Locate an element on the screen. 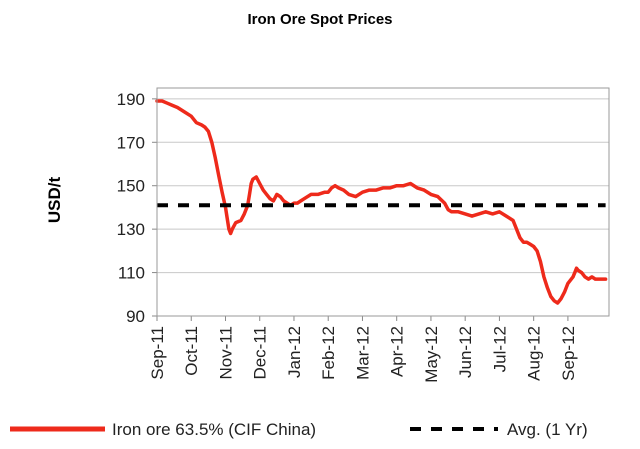 Image resolution: width=640 pixels, height=449 pixels. y-tick-label: 110 is located at coordinates (131, 273).